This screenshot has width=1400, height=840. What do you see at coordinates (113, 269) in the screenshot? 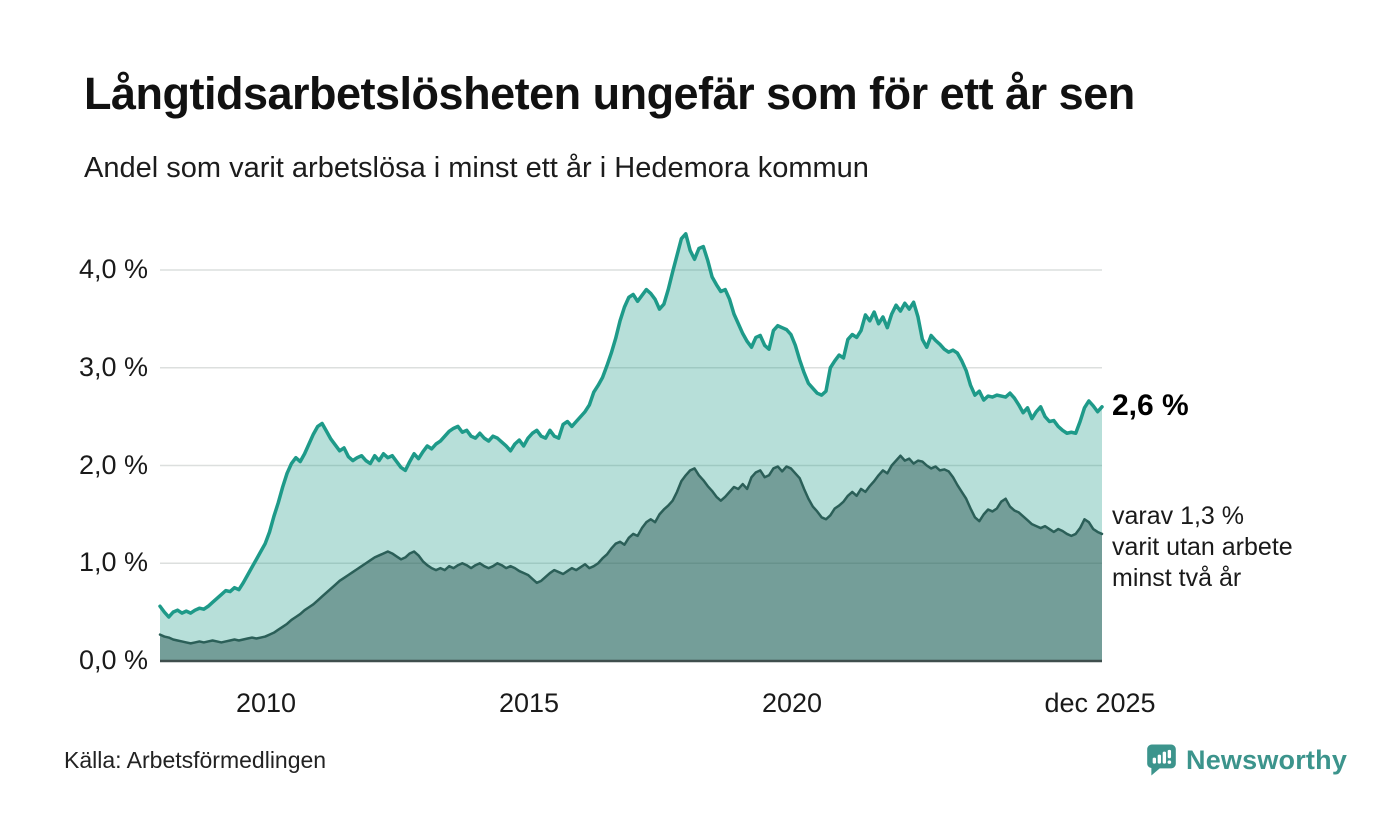
I see `y-axis-tick: 4,0 %` at bounding box center [113, 269].